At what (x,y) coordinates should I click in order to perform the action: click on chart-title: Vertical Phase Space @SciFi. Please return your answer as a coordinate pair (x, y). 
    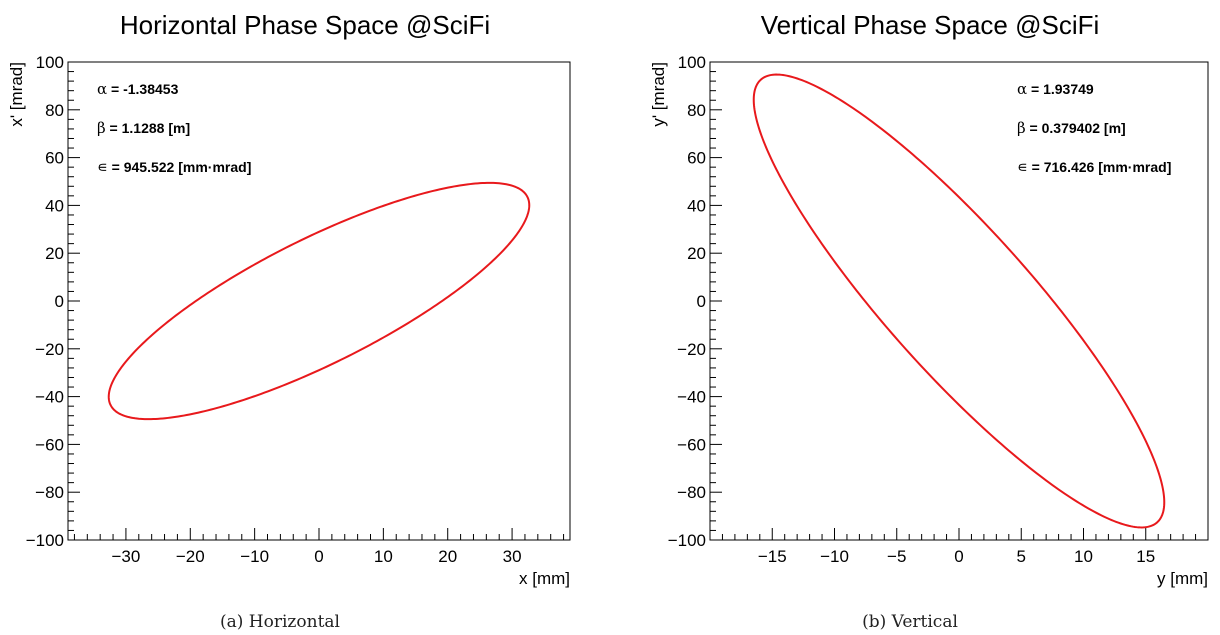
    Looking at the image, I should click on (930, 25).